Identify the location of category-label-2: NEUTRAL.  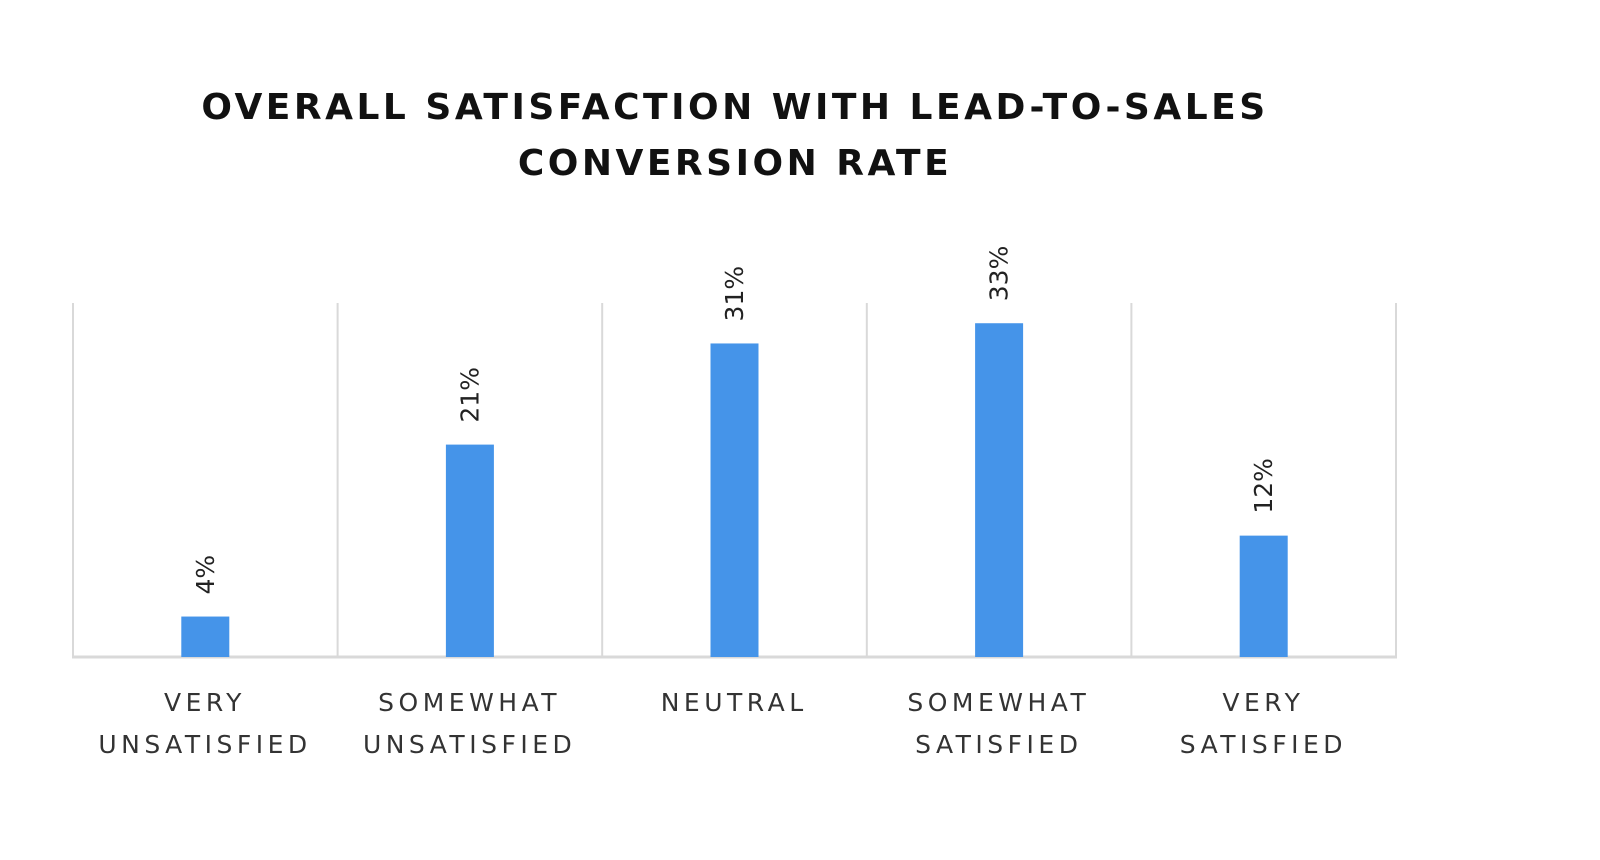
(734, 703).